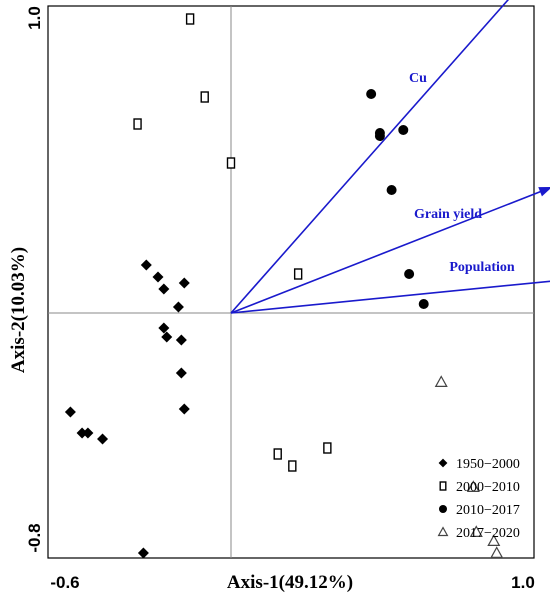  Describe the element at coordinates (34, 537) in the screenshot. I see `y-tick-min: -0.8` at that location.